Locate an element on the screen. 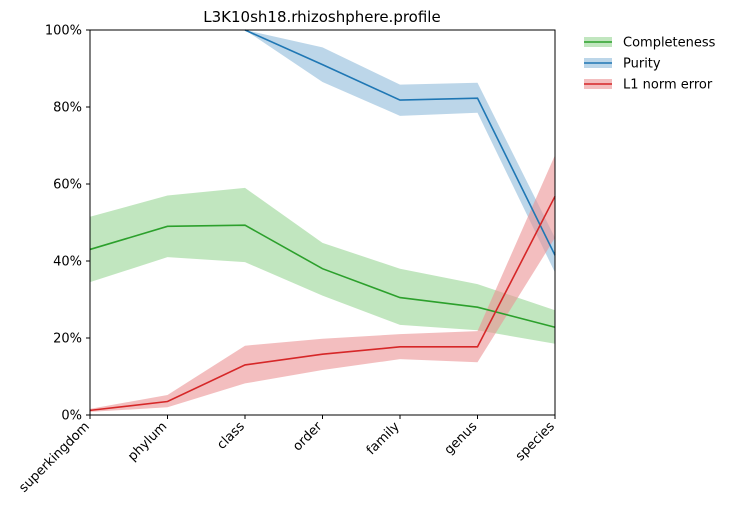 The width and height of the screenshot is (737, 515). line-completeness is located at coordinates (322, 276).